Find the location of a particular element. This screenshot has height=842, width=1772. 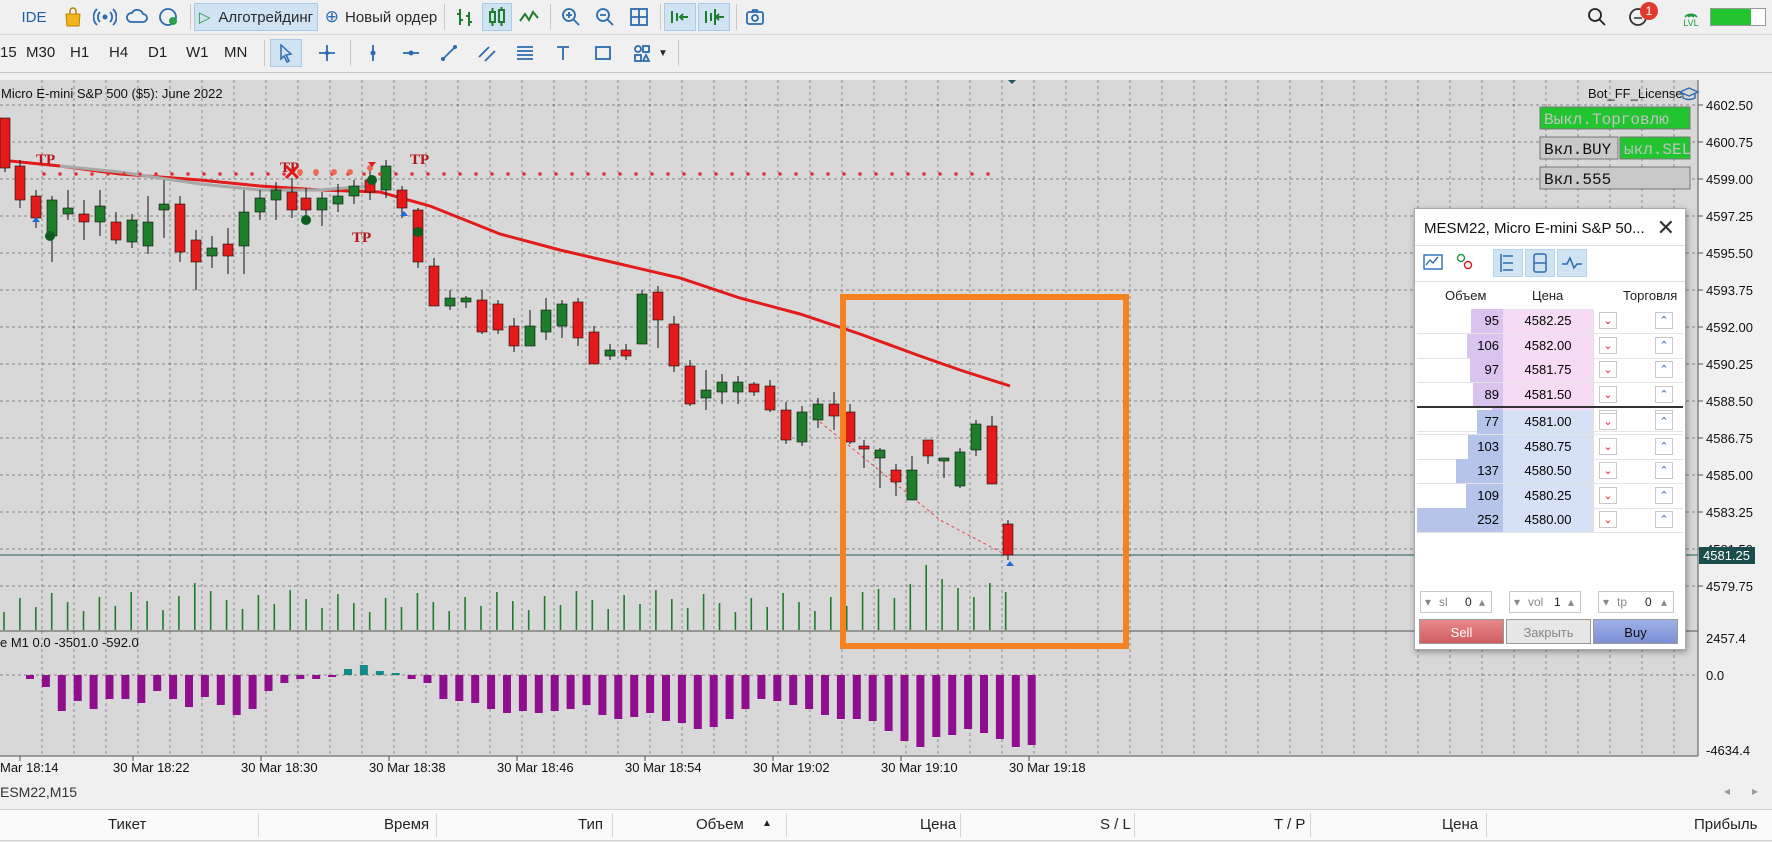

crosshair-icon is located at coordinates (327, 53).